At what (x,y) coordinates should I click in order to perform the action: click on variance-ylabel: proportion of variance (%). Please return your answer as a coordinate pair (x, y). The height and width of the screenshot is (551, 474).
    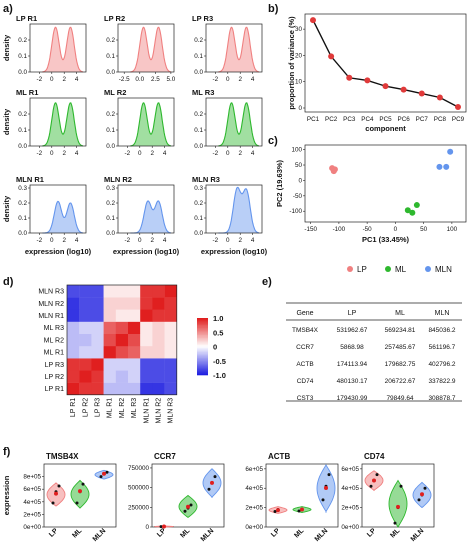
    Looking at the image, I should click on (291, 63).